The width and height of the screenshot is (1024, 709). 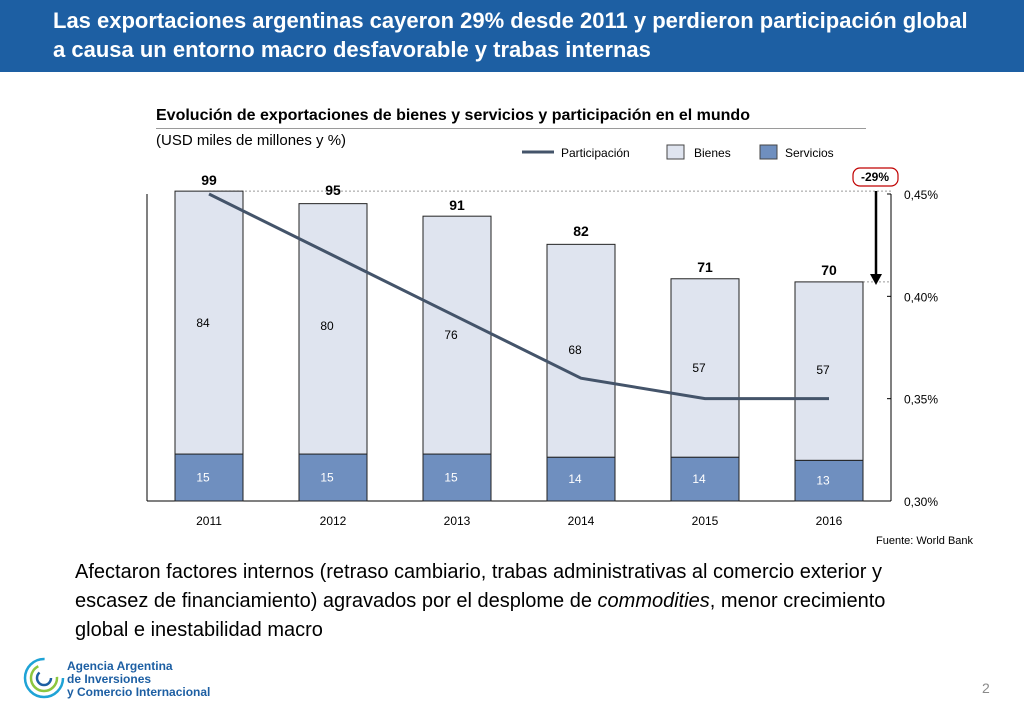 What do you see at coordinates (595, 153) in the screenshot?
I see `legend-label-participacion: Participación` at bounding box center [595, 153].